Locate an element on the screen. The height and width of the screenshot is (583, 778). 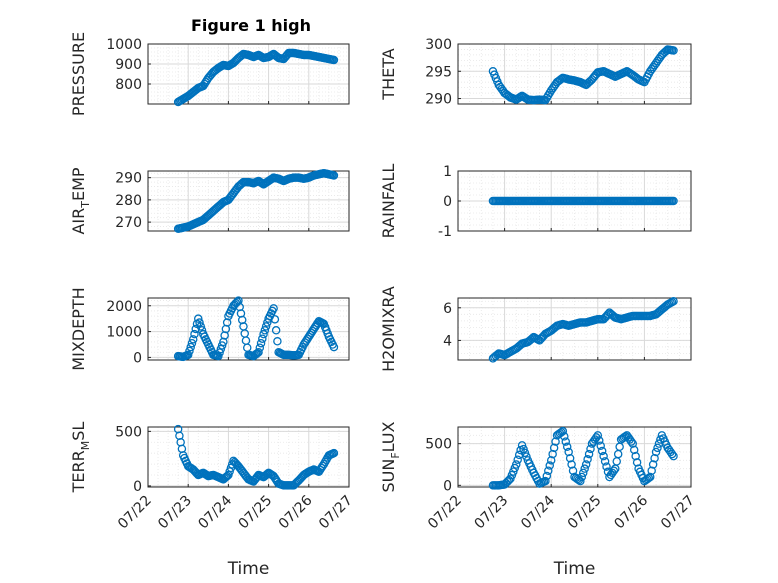
y-tick-label: 2000 is located at coordinates (124, 307).